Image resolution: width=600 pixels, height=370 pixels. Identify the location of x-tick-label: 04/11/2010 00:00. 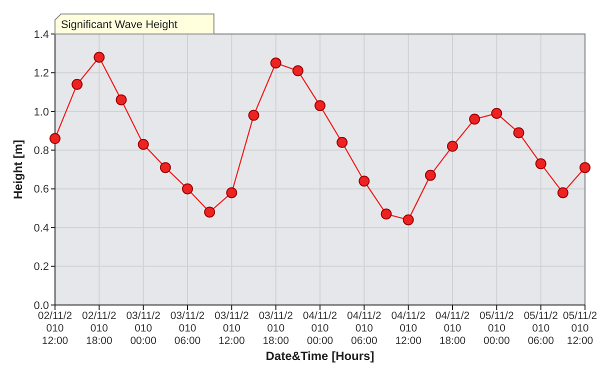
(320, 328).